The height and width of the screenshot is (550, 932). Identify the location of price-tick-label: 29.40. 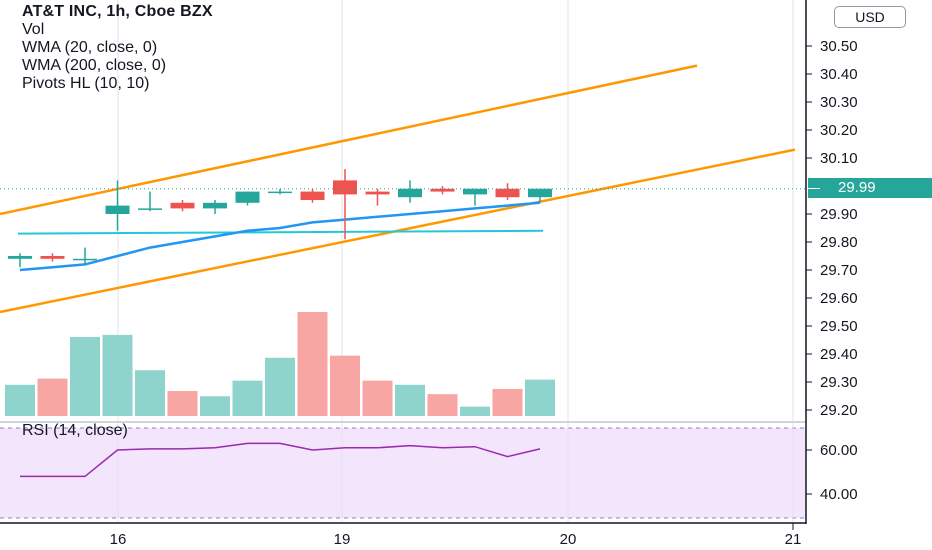
(839, 354).